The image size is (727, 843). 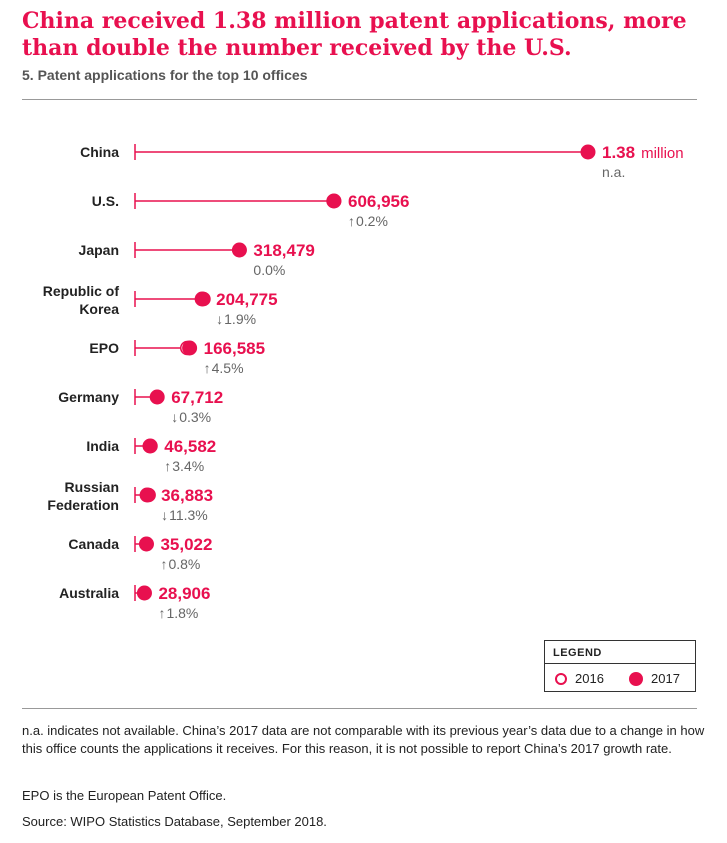 What do you see at coordinates (378, 201) in the screenshot?
I see `value-label-u-s: 606,956` at bounding box center [378, 201].